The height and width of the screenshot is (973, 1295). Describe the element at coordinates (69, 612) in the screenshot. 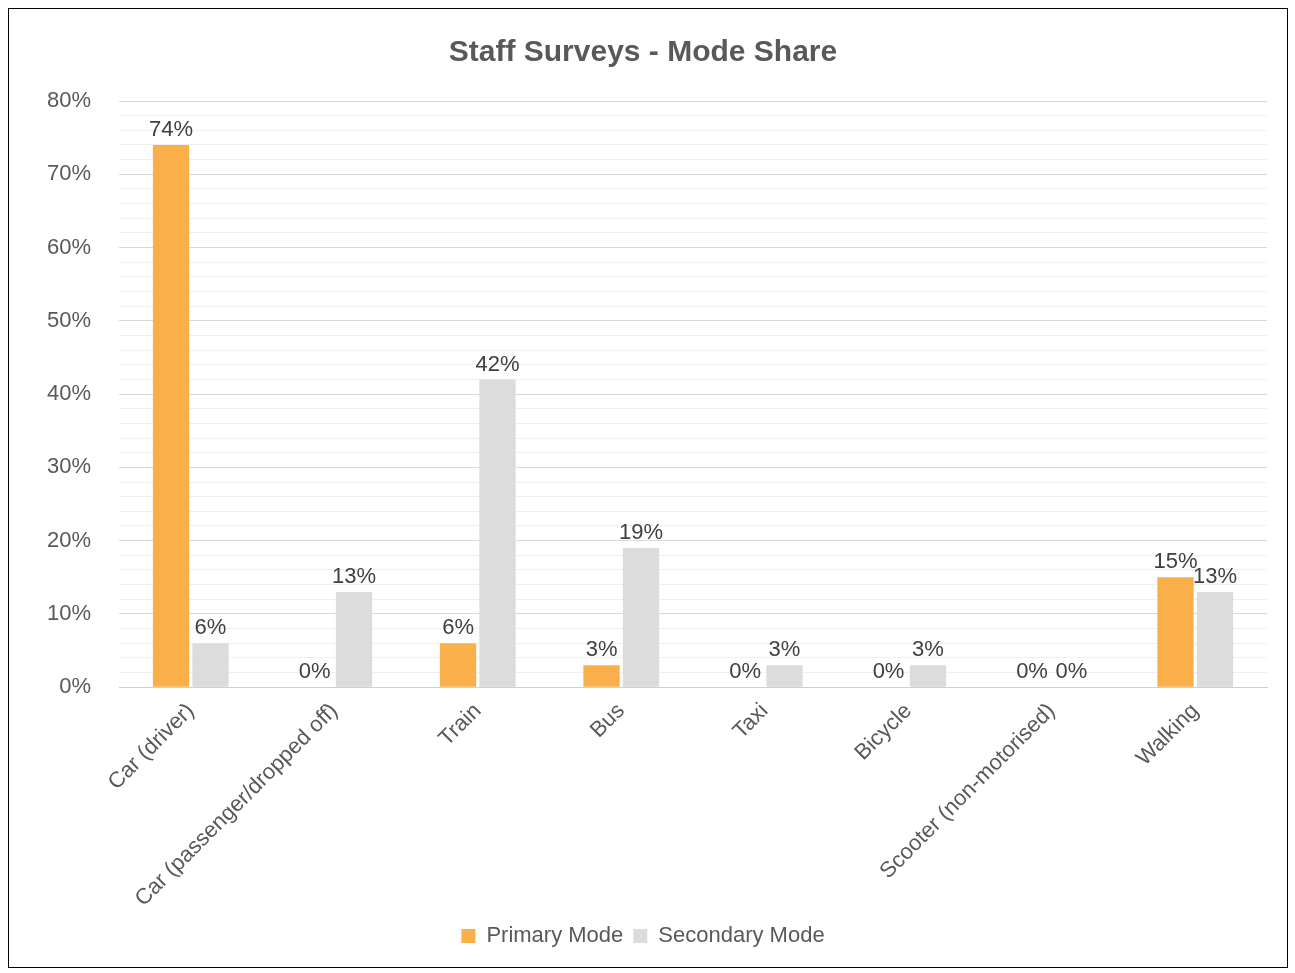

I see `y-tick-label: 10%` at that location.